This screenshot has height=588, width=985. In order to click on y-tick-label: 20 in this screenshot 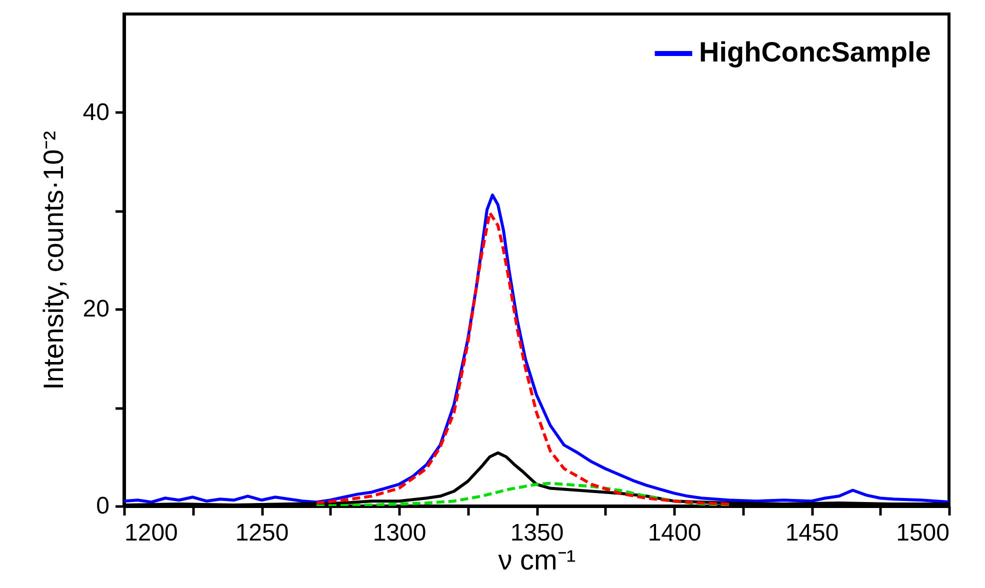, I will do `click(96, 309)`.